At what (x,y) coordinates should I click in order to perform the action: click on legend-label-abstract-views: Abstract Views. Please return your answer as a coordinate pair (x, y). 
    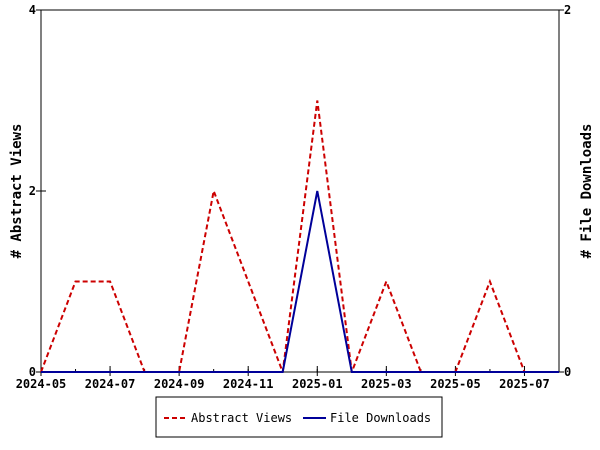
    Looking at the image, I should click on (241, 418).